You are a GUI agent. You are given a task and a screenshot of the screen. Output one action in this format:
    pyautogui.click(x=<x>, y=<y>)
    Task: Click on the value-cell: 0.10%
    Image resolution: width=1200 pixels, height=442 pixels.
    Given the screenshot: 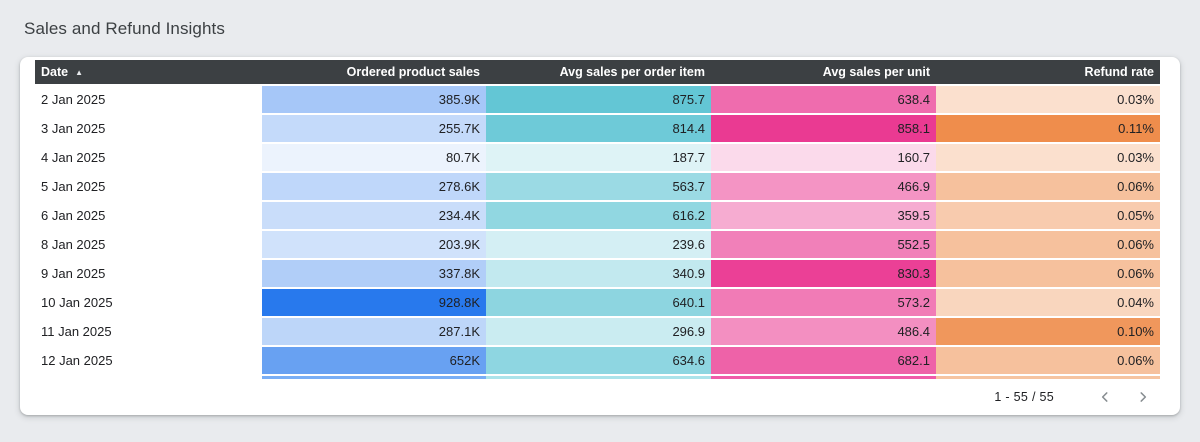 What is the action you would take?
    pyautogui.click(x=1048, y=331)
    